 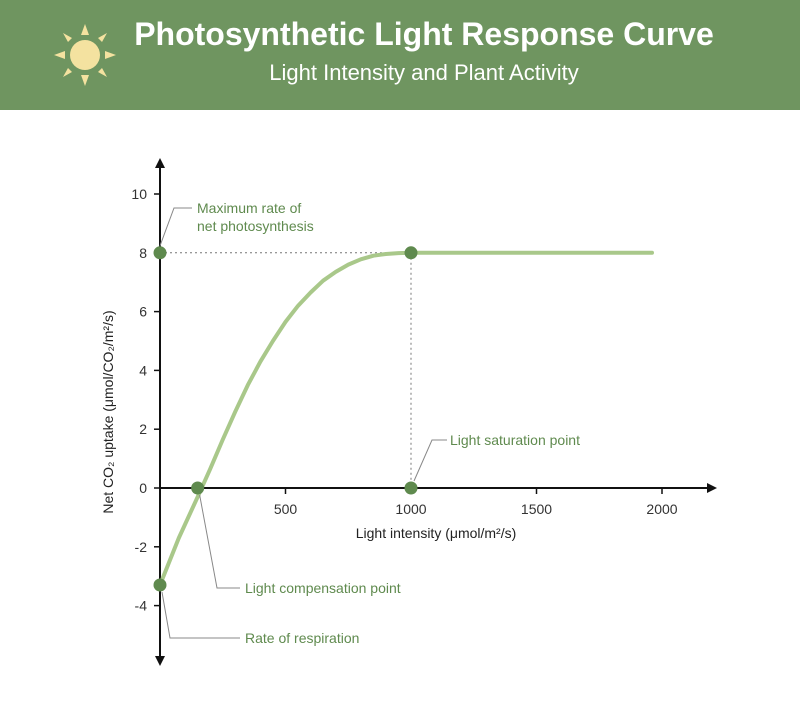 I want to click on annotation-respiration: Rate of respiration, so click(x=302, y=638).